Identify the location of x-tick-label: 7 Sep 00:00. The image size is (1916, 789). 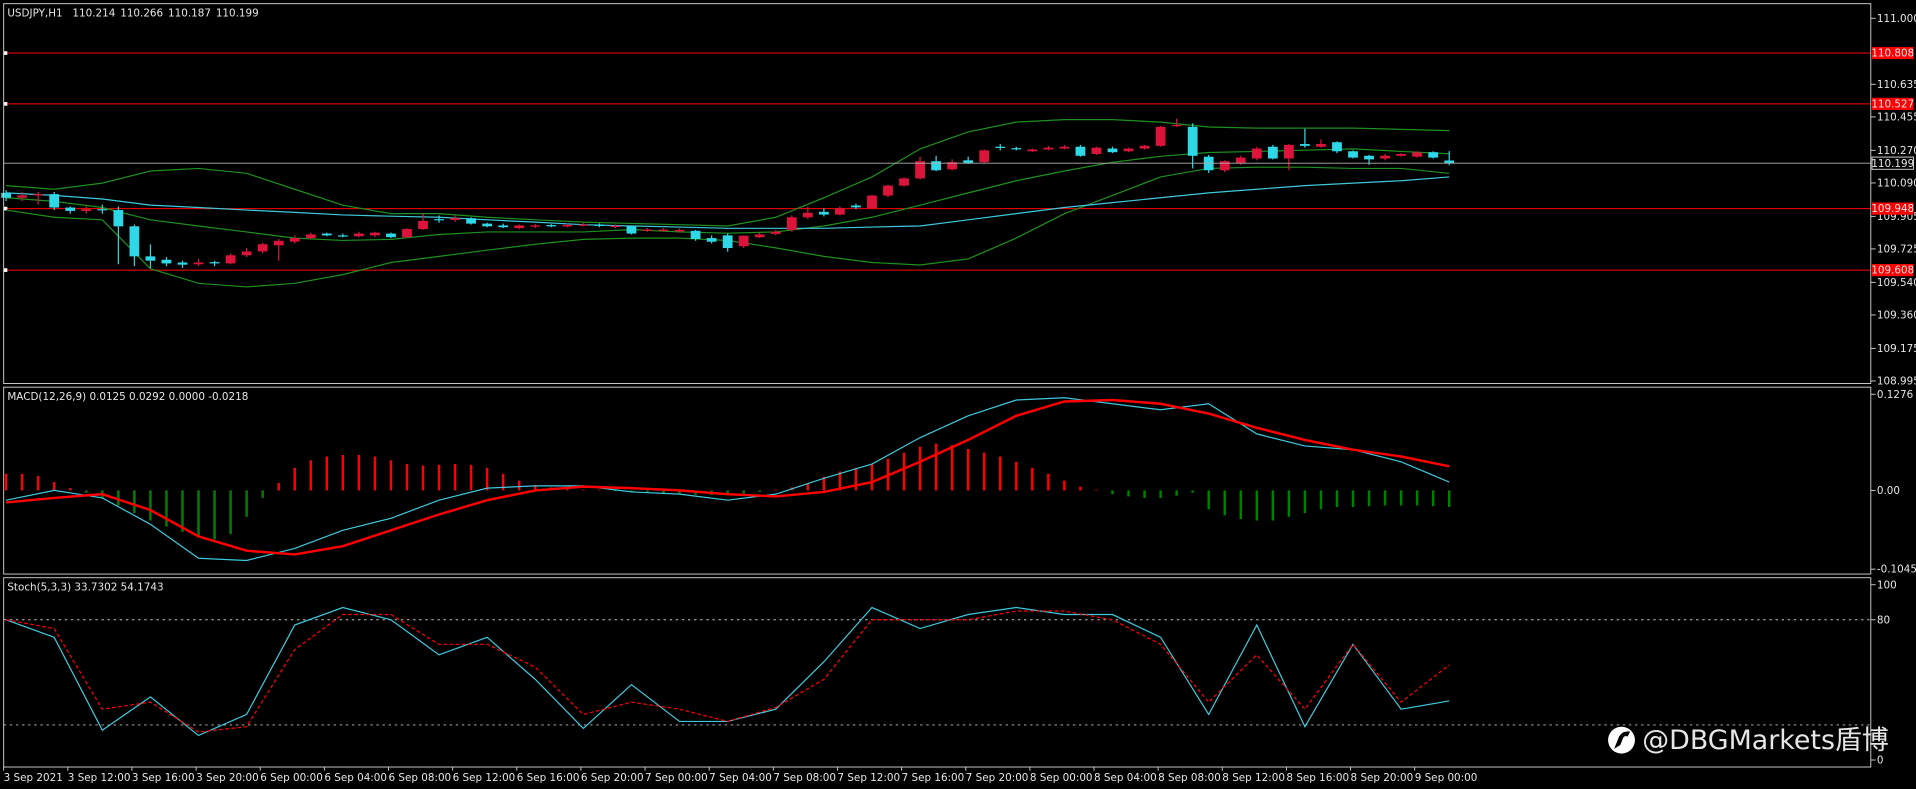
(676, 778).